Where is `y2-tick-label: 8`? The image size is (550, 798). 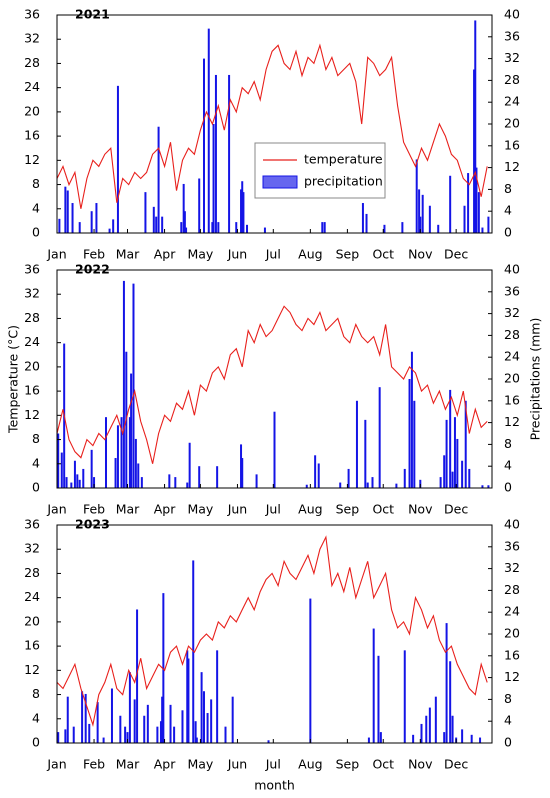 y2-tick-label: 8 is located at coordinates (508, 443).